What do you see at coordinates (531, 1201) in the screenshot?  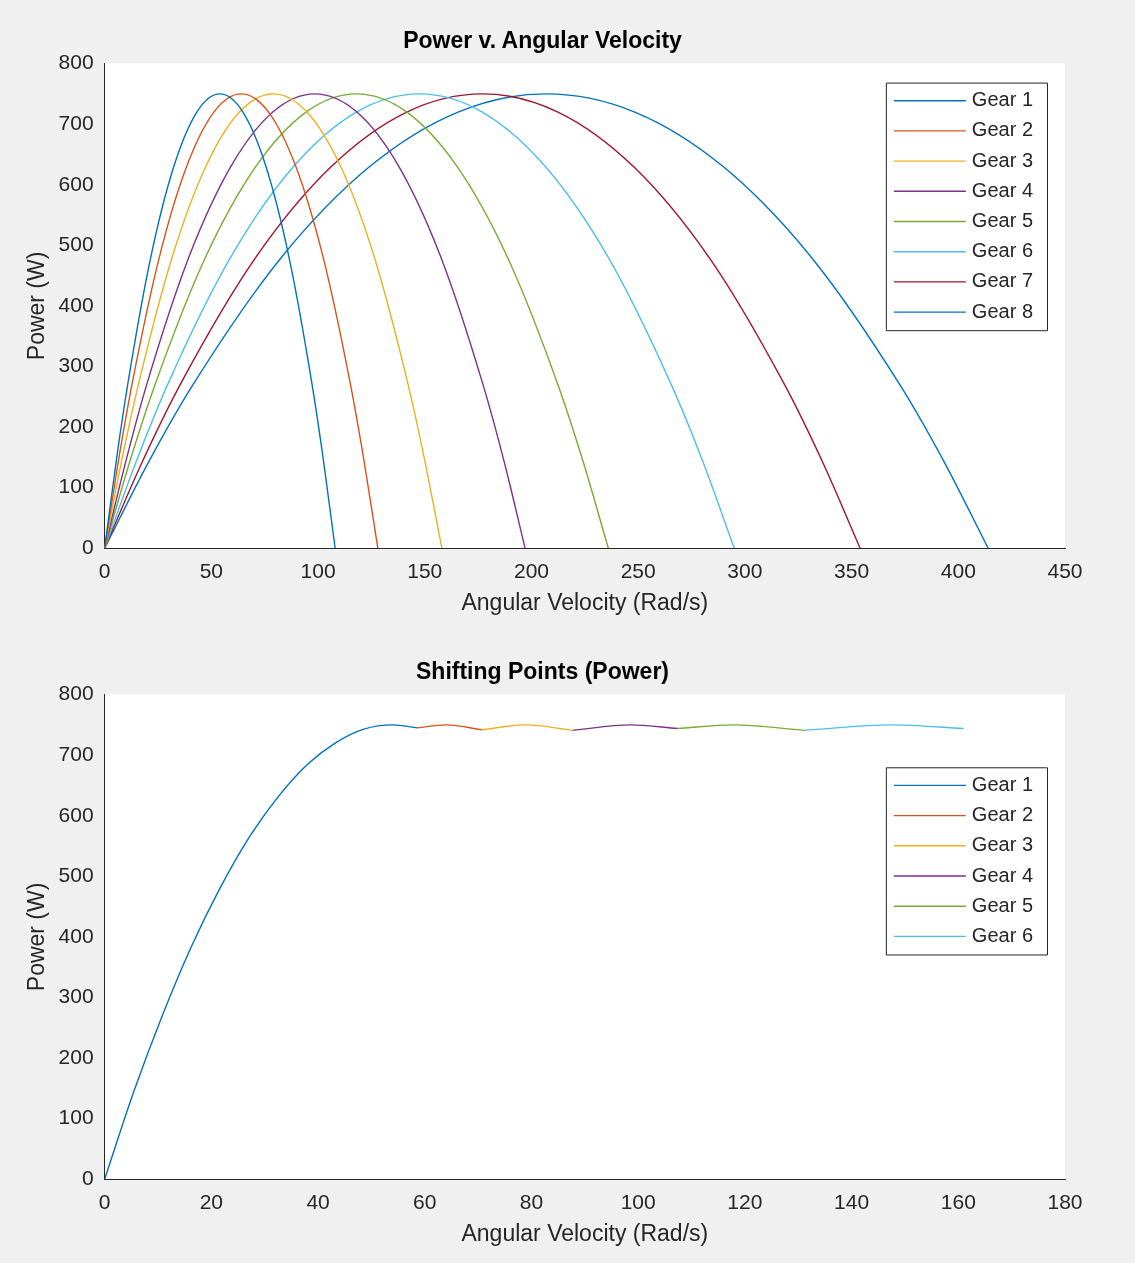 I see `x-tick-label: 80` at bounding box center [531, 1201].